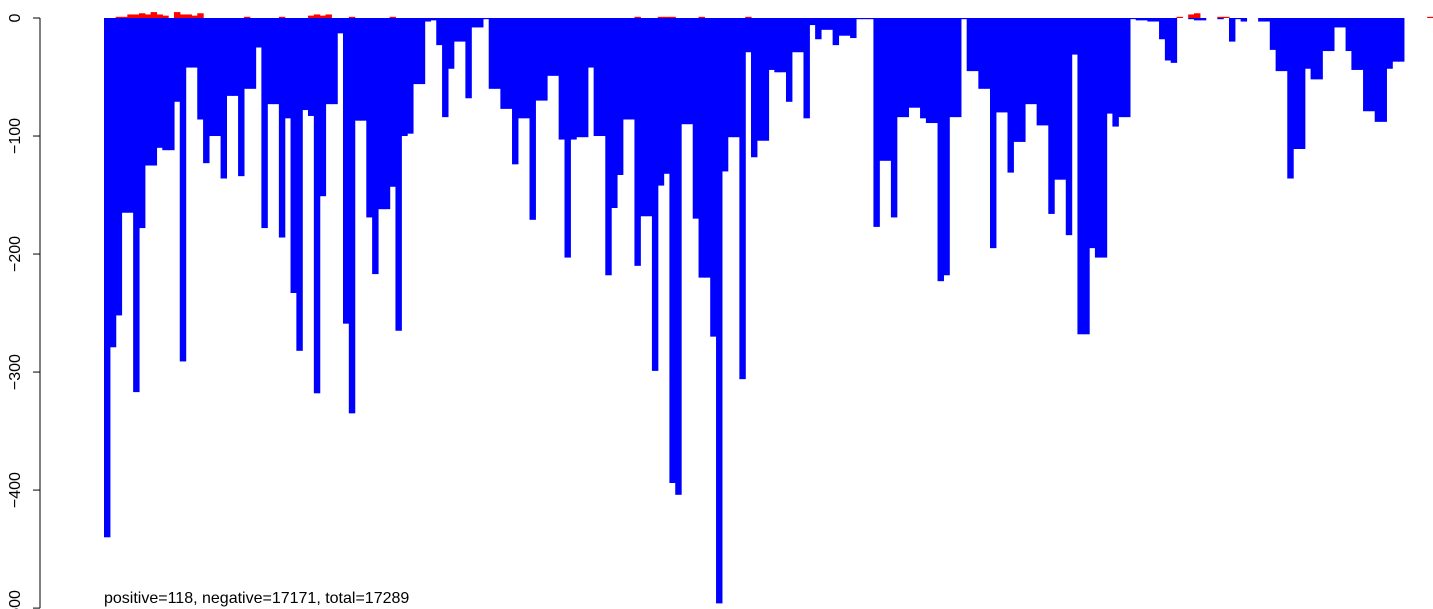  What do you see at coordinates (15, 372) in the screenshot?
I see `y-tick-label: −300` at bounding box center [15, 372].